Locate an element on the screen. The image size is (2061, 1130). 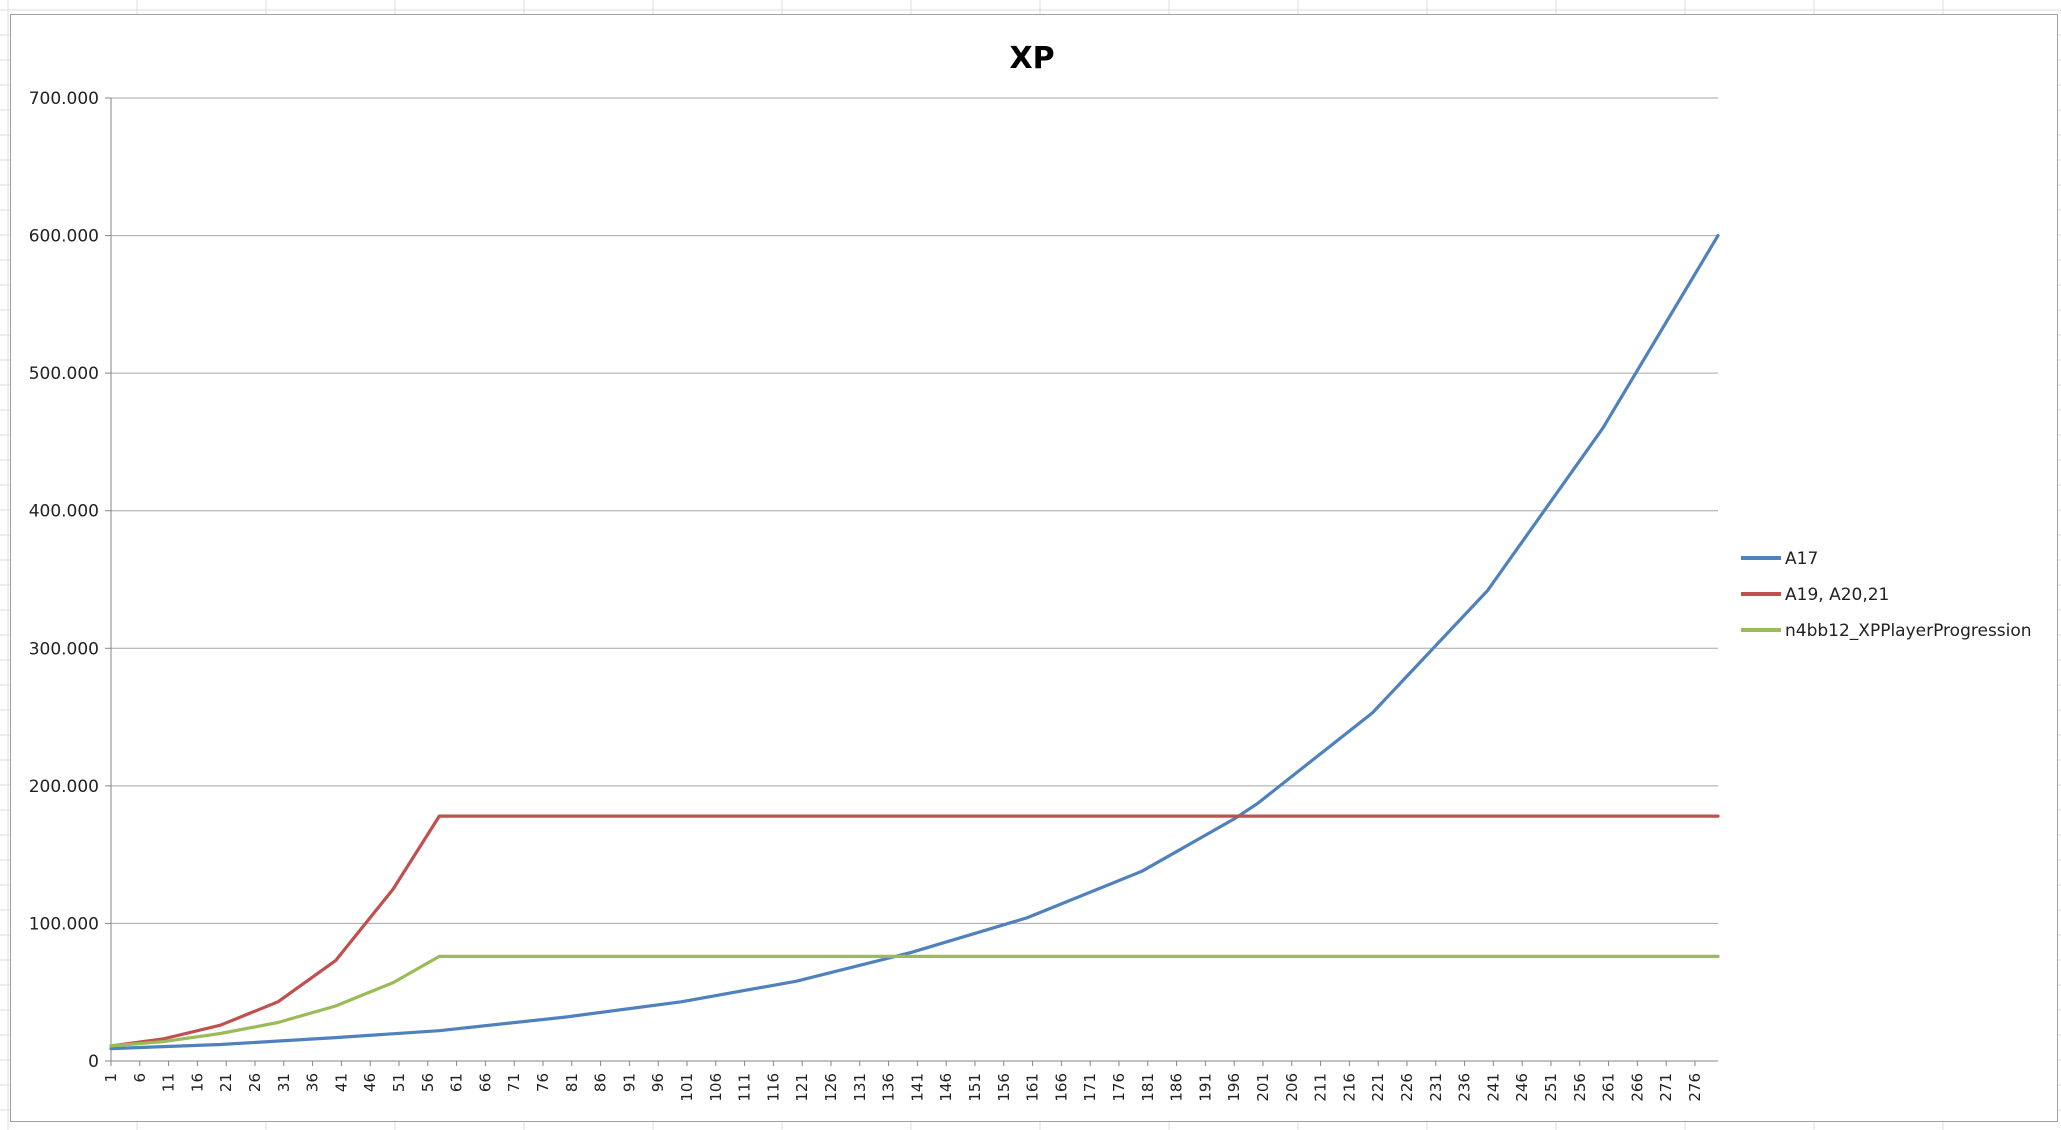
x-tick-label: 146 is located at coordinates (946, 1087).